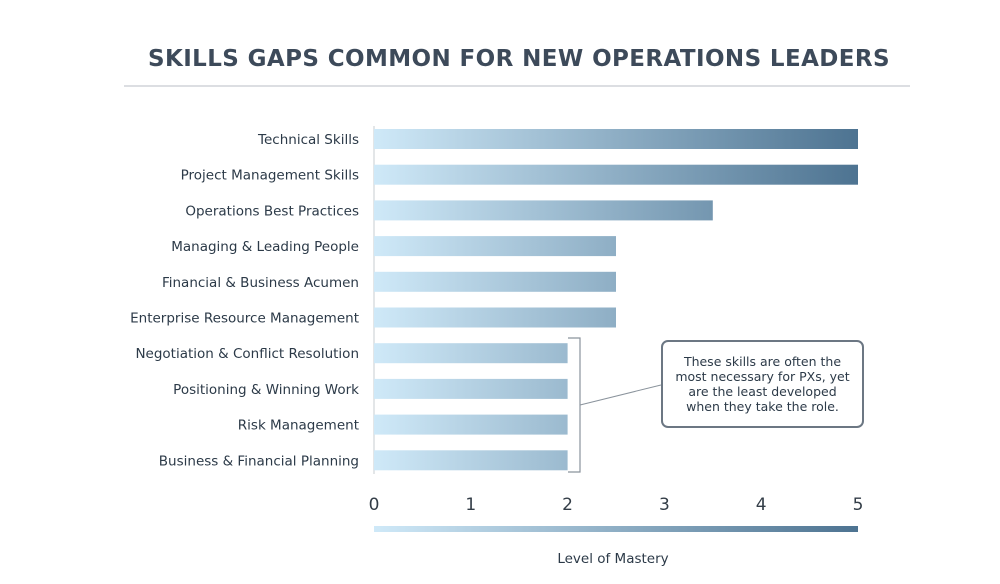 This screenshot has height=584, width=1000. Describe the element at coordinates (298, 426) in the screenshot. I see `category-label: Risk Management` at that location.